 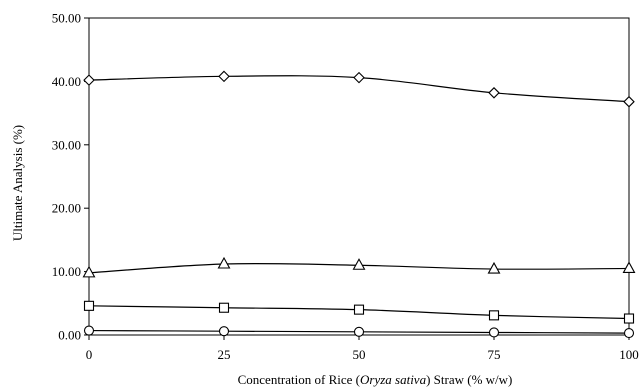 I want to click on y-tick-label: 20.00, so click(x=66, y=208).